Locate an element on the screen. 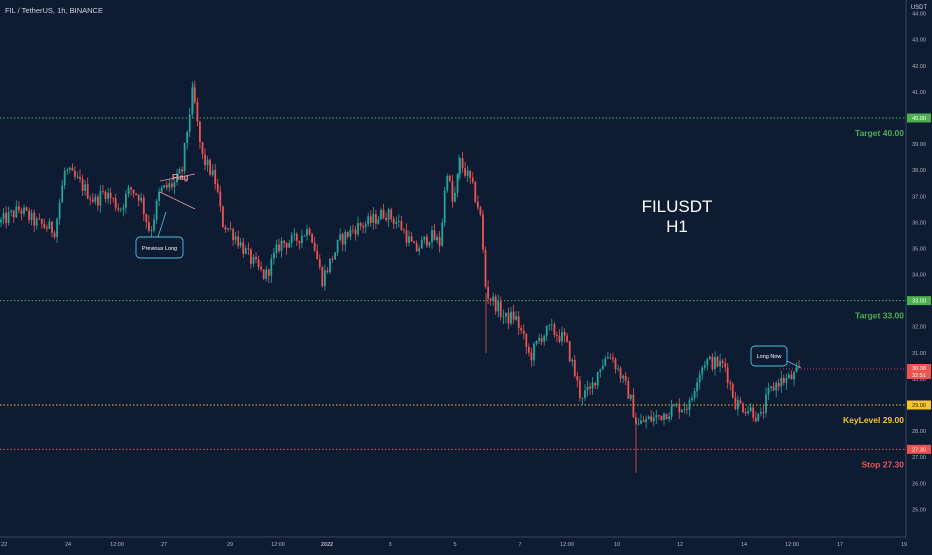  price-tick-label: 26.00 is located at coordinates (919, 484).